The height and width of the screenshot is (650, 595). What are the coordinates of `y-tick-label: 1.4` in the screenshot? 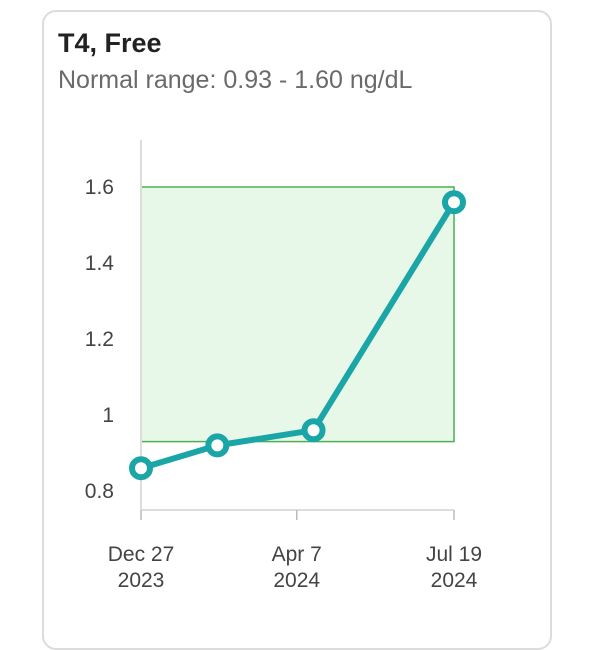 It's located at (100, 263).